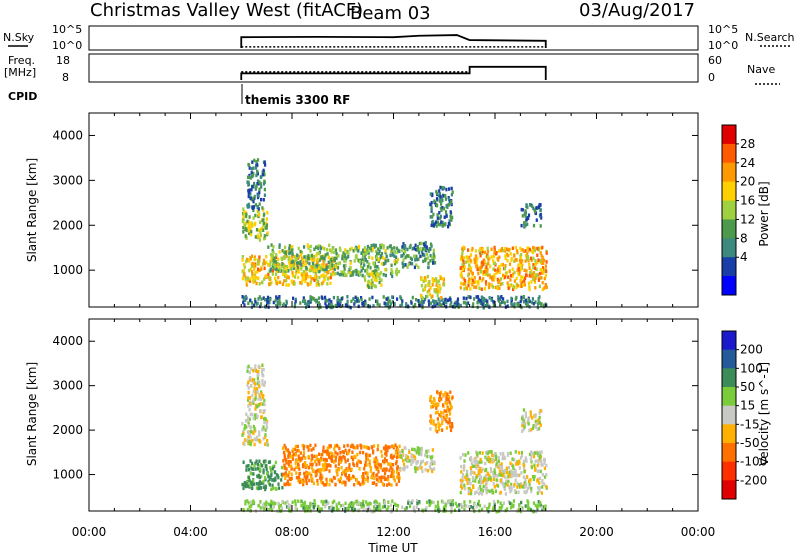  What do you see at coordinates (729, 471) in the screenshot?
I see `velocity-colorbar-segment` at bounding box center [729, 471].